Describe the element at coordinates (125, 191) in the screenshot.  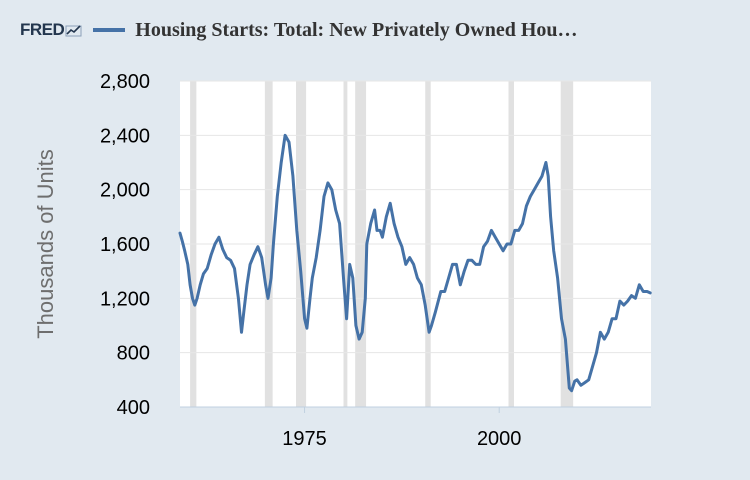
I see `y-tick-label: 2,000` at that location.